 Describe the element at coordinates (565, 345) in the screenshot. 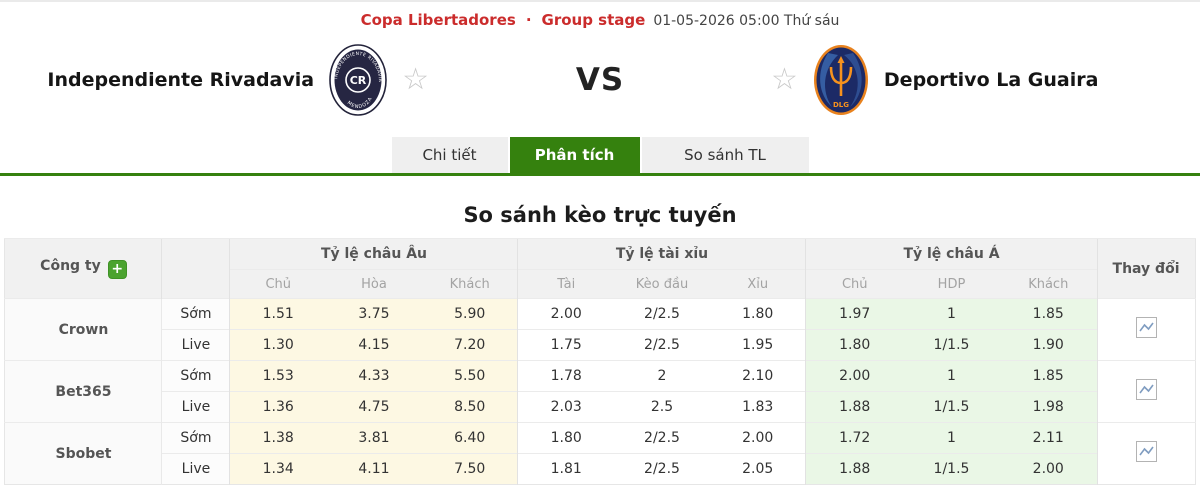

I see `ou-odds-cell: 1.75` at that location.